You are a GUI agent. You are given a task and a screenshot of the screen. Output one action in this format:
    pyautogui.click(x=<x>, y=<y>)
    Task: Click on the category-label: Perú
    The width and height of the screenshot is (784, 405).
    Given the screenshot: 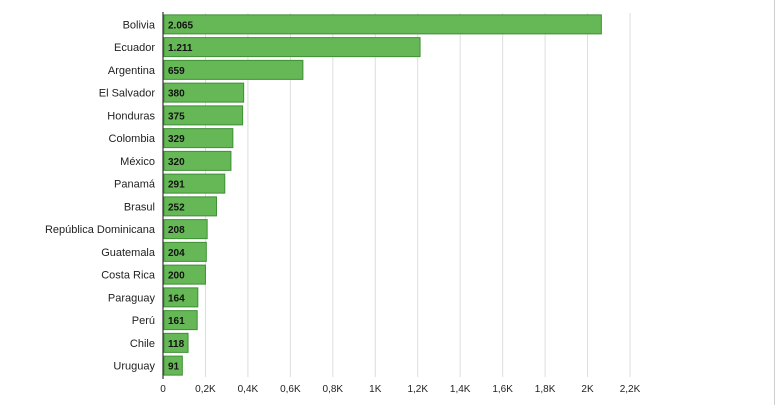 What is the action you would take?
    pyautogui.click(x=143, y=321)
    